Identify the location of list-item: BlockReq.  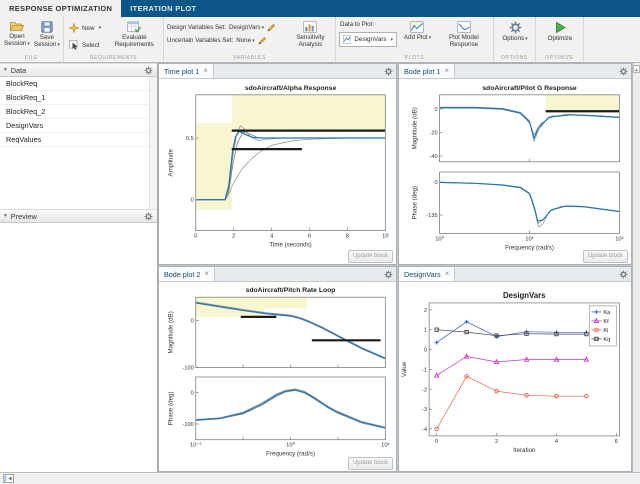
(78, 84).